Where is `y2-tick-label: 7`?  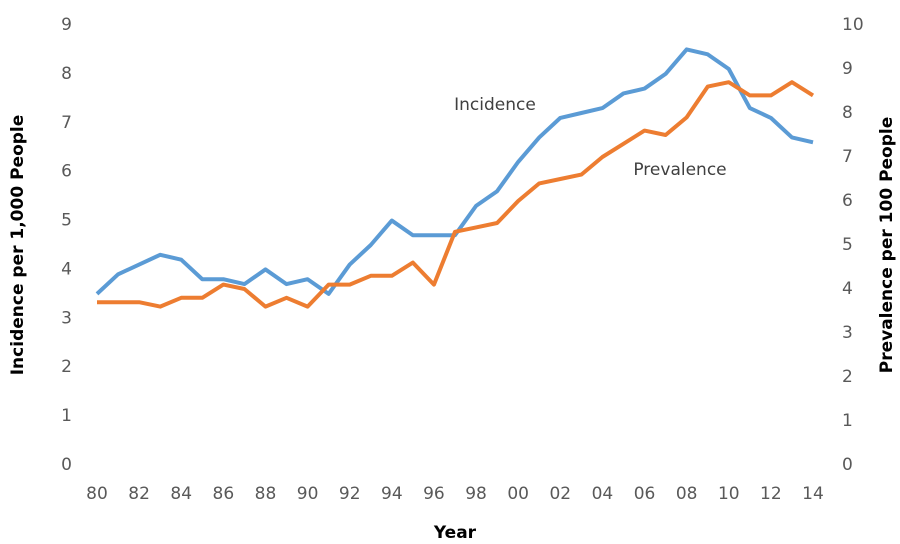 y2-tick-label: 7 is located at coordinates (847, 157).